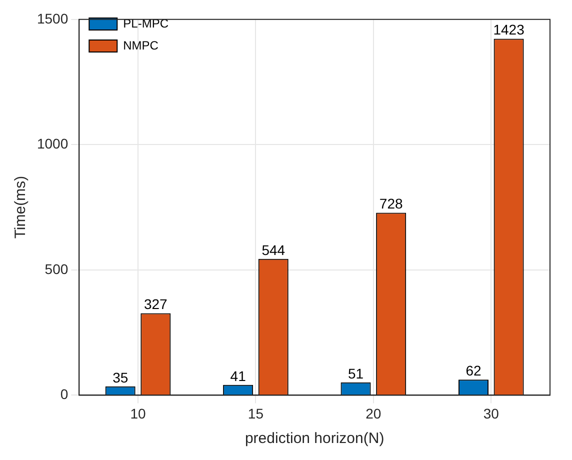 Image resolution: width=572 pixels, height=460 pixels. Describe the element at coordinates (509, 30) in the screenshot. I see `data-label: 1423` at that location.